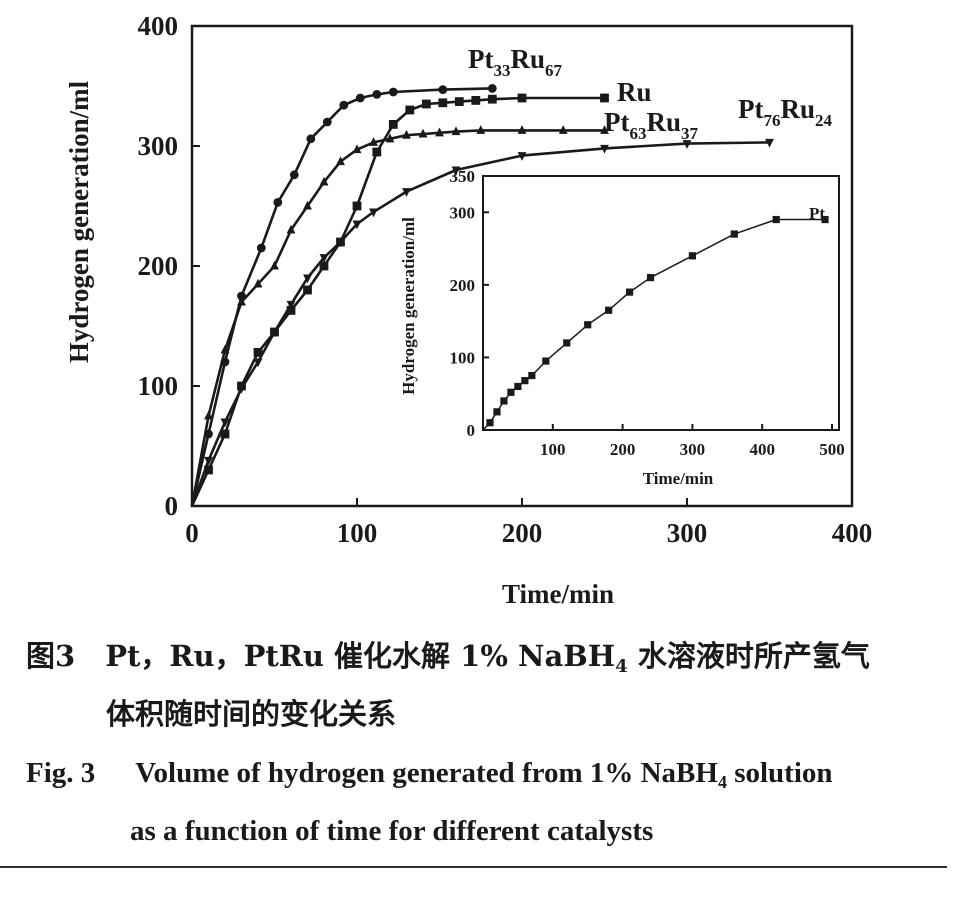 Image resolution: width=967 pixels, height=904 pixels. I want to click on main-y-tick-label: 300, so click(158, 146).